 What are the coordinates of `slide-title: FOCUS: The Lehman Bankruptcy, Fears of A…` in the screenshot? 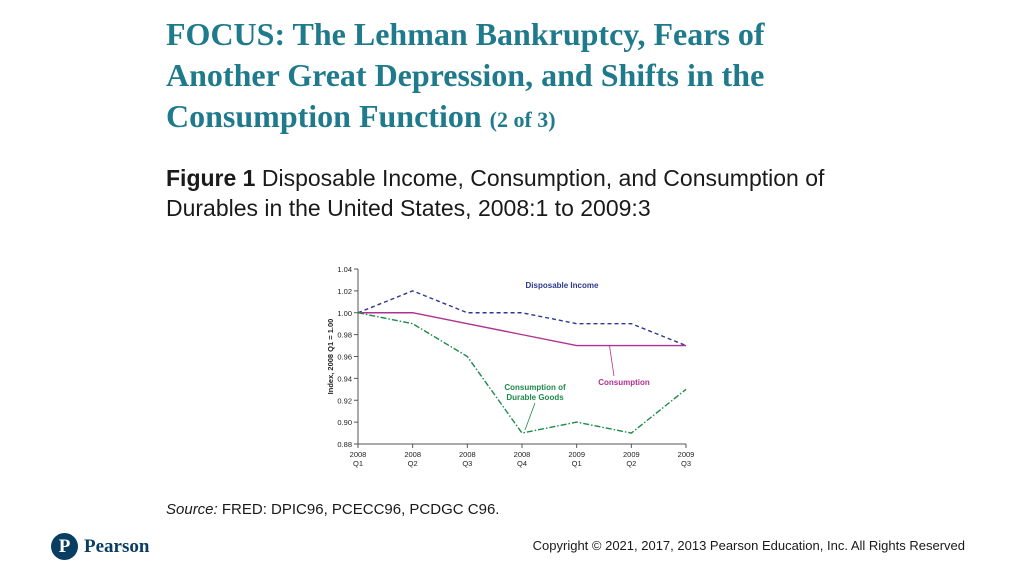 It's located at (516, 77).